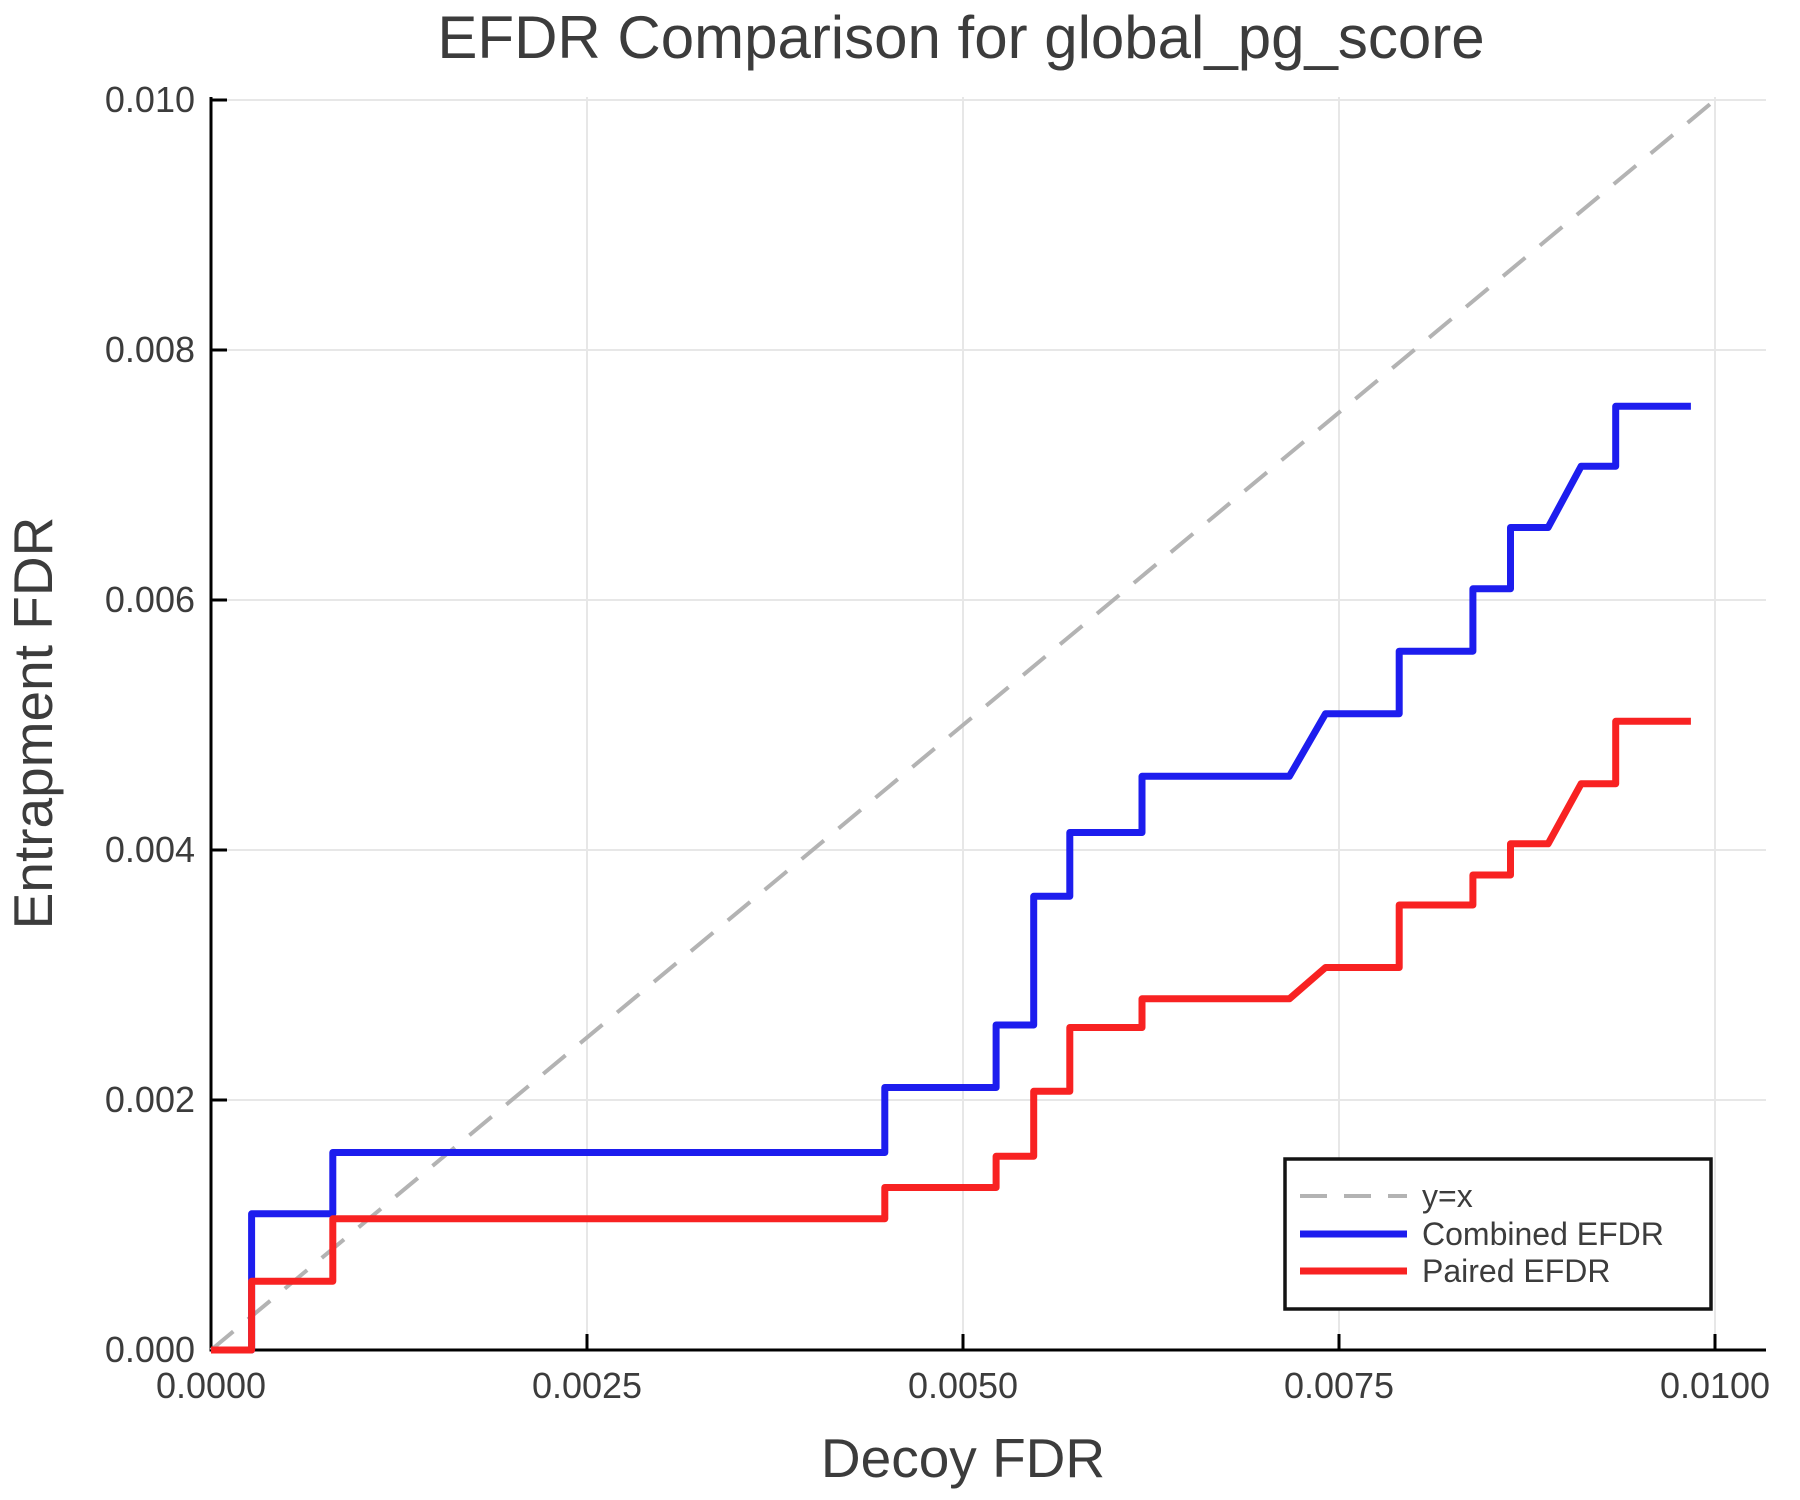 This screenshot has height=1500, width=1800. What do you see at coordinates (1516, 1271) in the screenshot?
I see `legend-label-paired: Paired EFDR` at bounding box center [1516, 1271].